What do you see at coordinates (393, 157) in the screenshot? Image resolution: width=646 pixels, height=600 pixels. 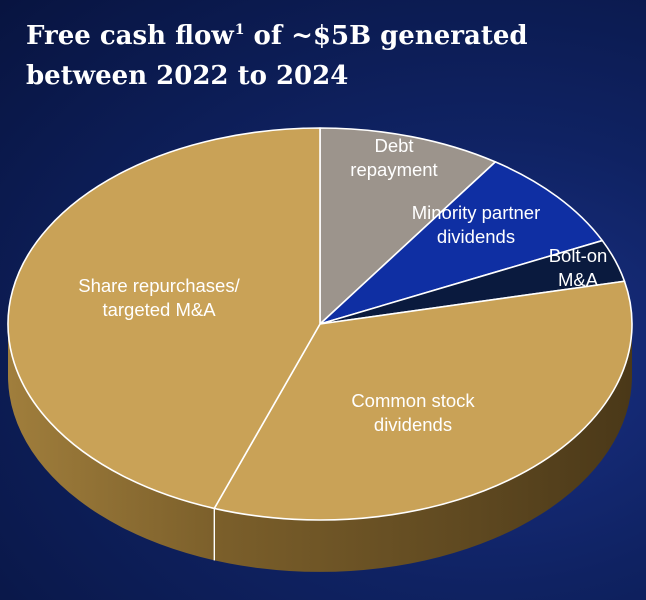 I see `pie-label-debt-repayment: Debt repayment` at bounding box center [393, 157].